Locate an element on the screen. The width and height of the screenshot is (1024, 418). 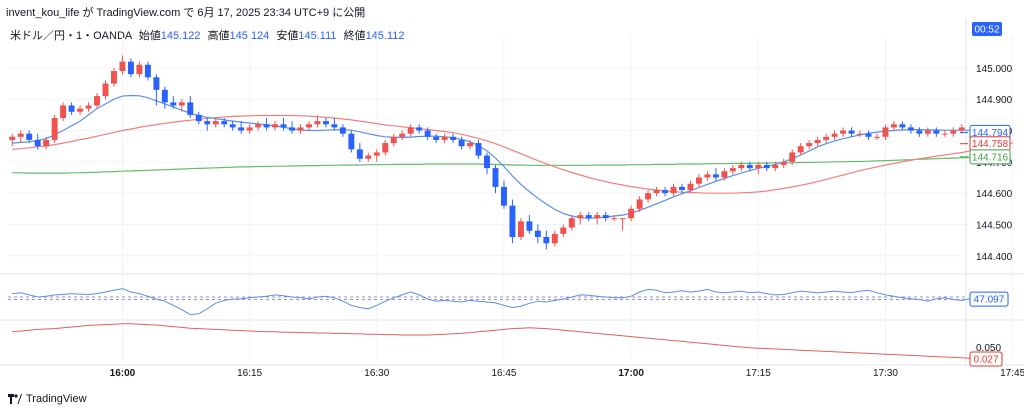
low-label: 安値 is located at coordinates (287, 36).